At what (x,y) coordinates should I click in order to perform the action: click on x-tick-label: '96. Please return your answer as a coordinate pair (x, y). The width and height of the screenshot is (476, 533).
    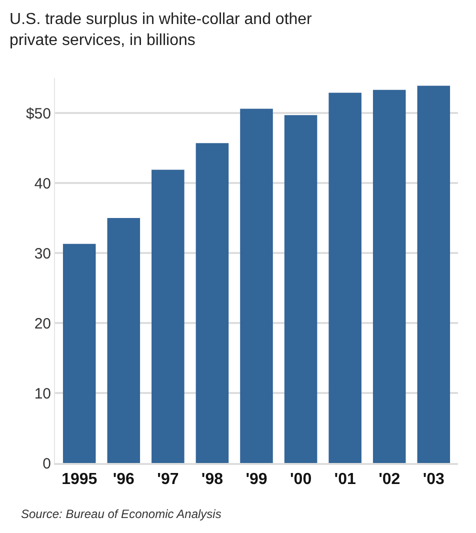
    Looking at the image, I should click on (123, 479).